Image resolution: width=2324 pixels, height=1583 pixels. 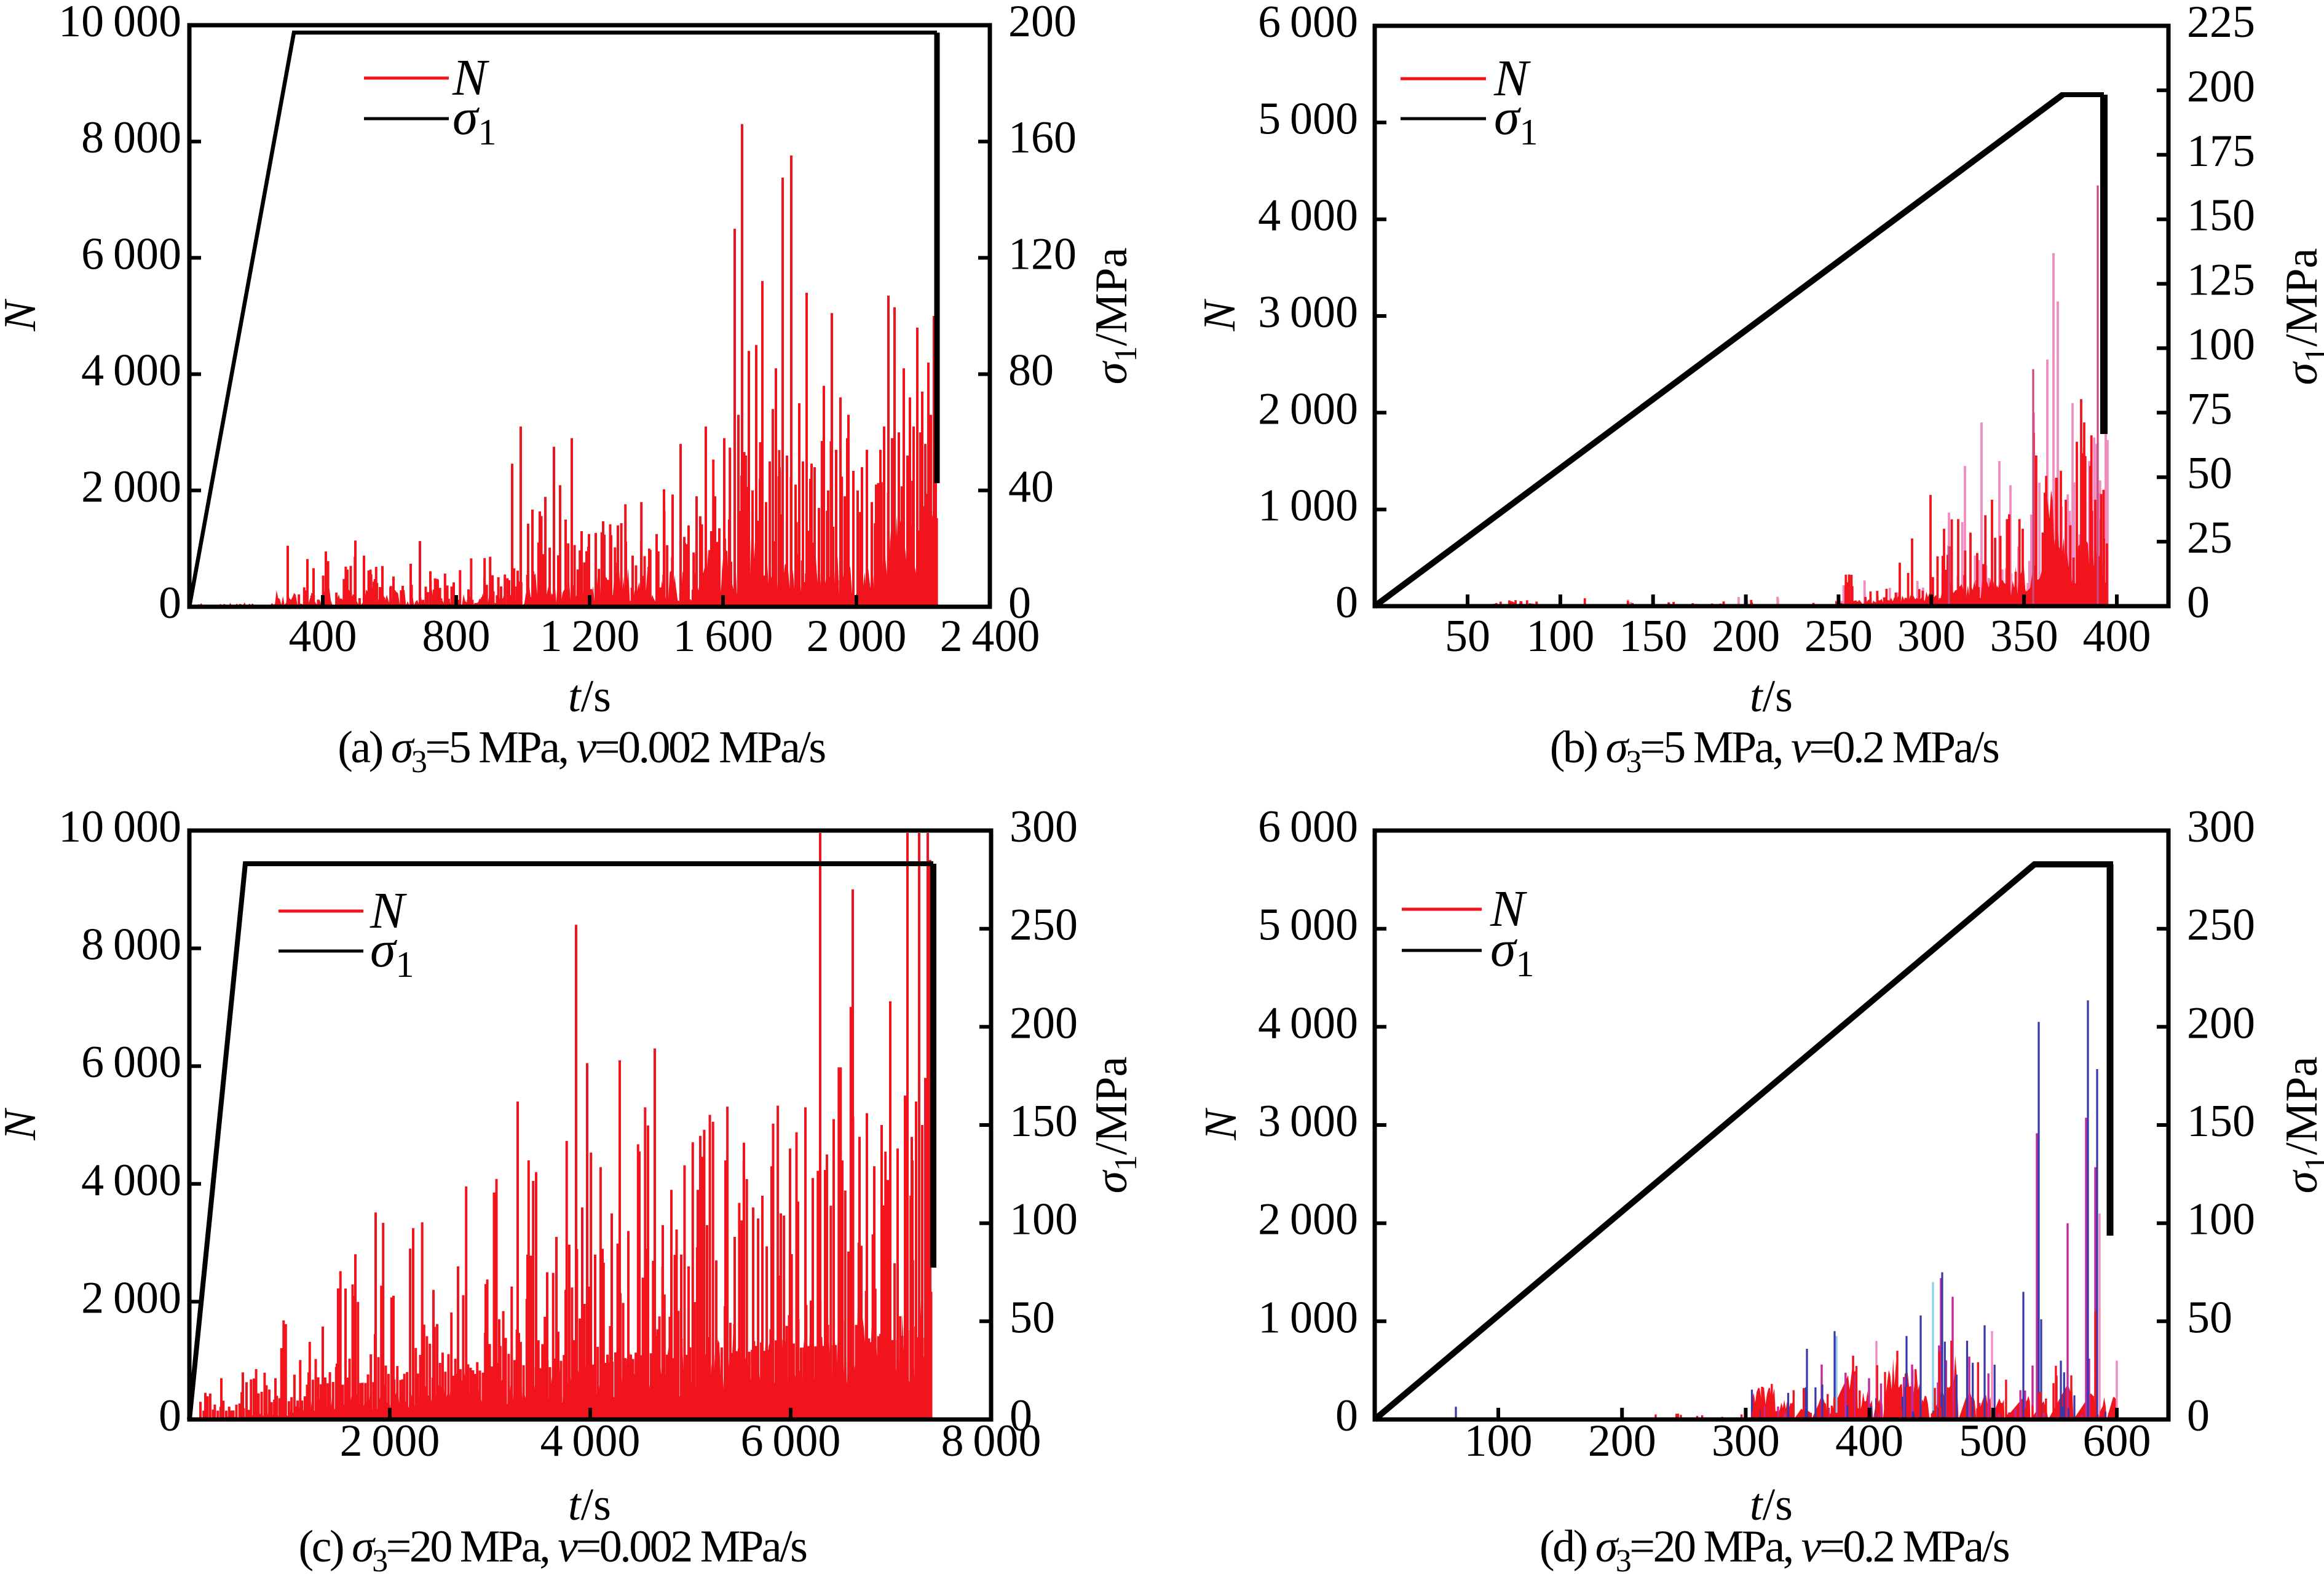 I want to click on svg-text: (a) σ3=5 MPa, v=0.002 MPa/s, so click(x=581, y=751).